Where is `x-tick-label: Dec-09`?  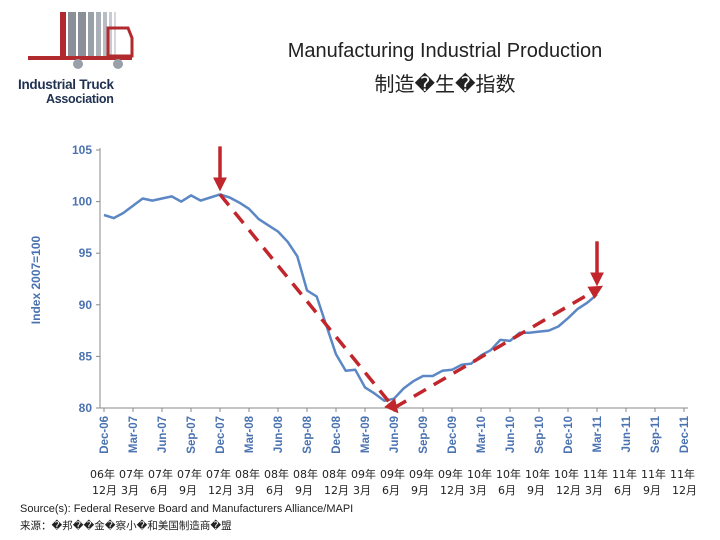
x-tick-label: Dec-09 is located at coordinates (453, 435).